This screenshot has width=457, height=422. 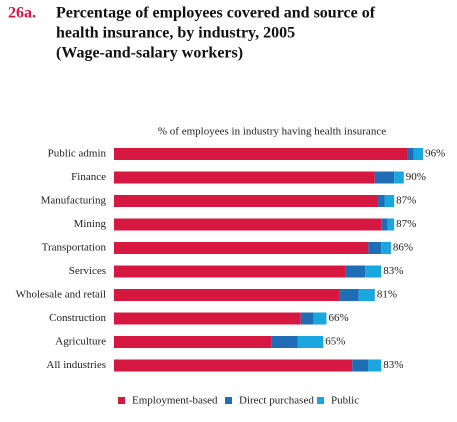 What do you see at coordinates (175, 33) in the screenshot?
I see `chart-title: health insurance, by industry, 2005` at bounding box center [175, 33].